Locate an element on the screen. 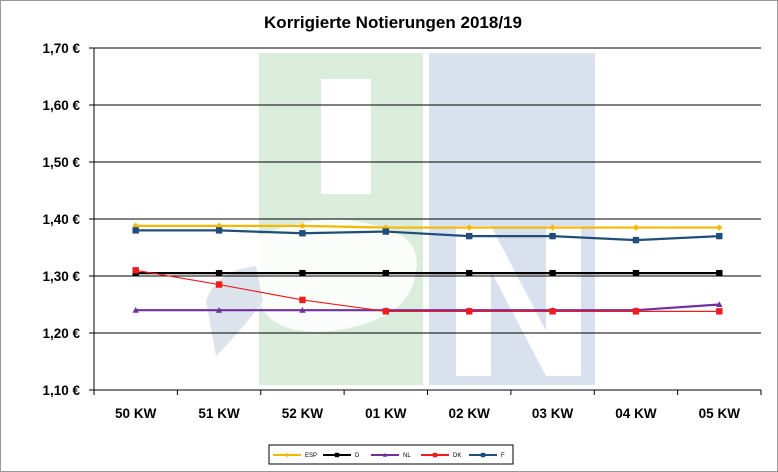 This screenshot has height=472, width=778. chart-title: Korrigierte Notierungen 2018/19 is located at coordinates (393, 22).